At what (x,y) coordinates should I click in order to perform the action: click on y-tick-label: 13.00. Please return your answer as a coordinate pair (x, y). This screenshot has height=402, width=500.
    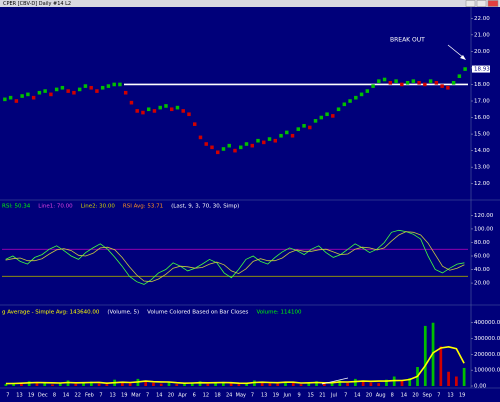
    Looking at the image, I should click on (482, 168).